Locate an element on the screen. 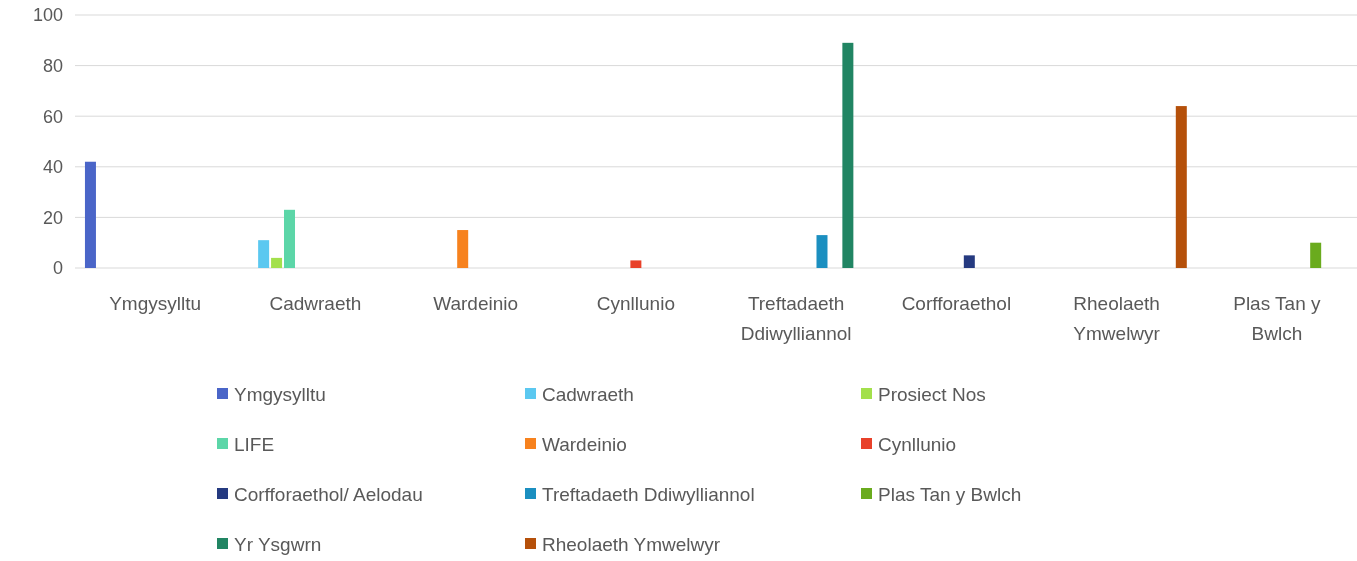  x-tick-label: Treftadaeth Ddiwylliannol is located at coordinates (796, 318).